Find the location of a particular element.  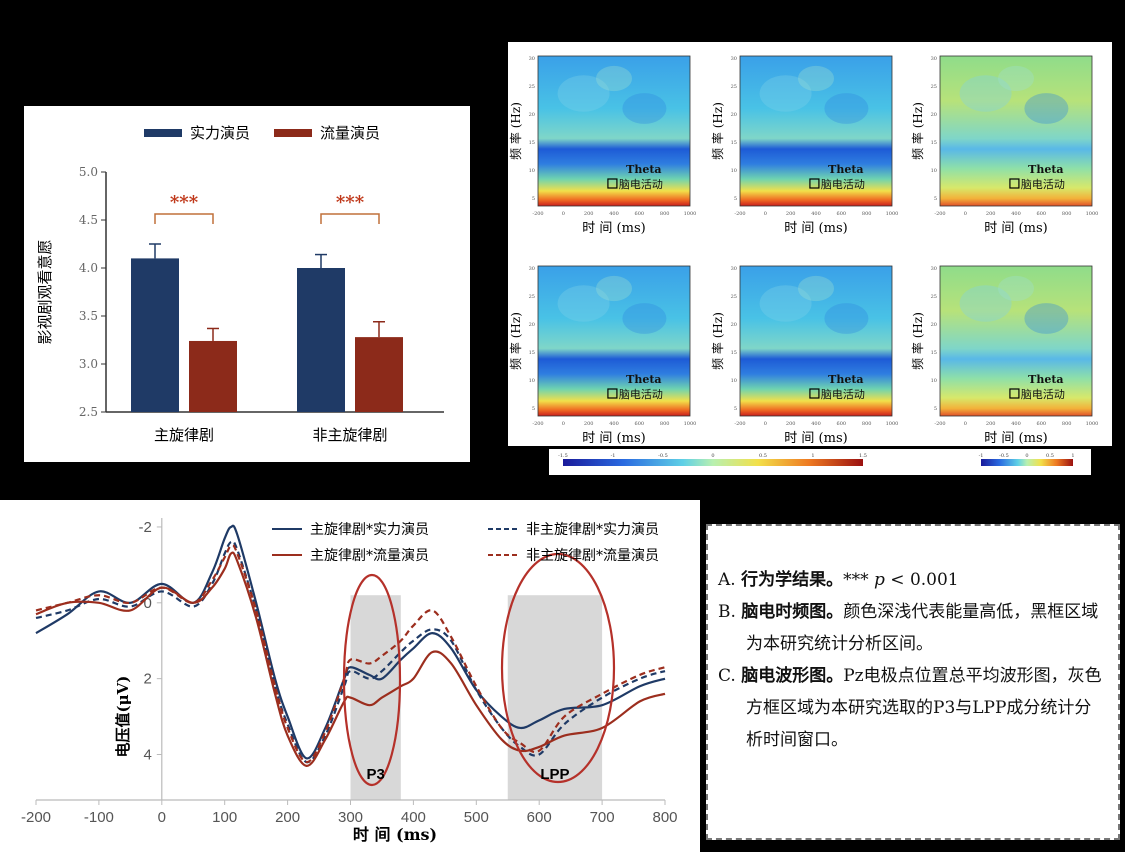

colorbar-tick: 0.5 is located at coordinates (1050, 456).